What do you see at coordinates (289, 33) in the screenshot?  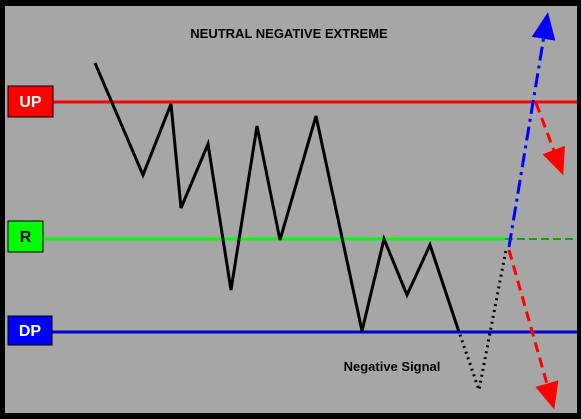 I see `diagram-title: NEUTRAL NEGATIVE EXTREME` at bounding box center [289, 33].